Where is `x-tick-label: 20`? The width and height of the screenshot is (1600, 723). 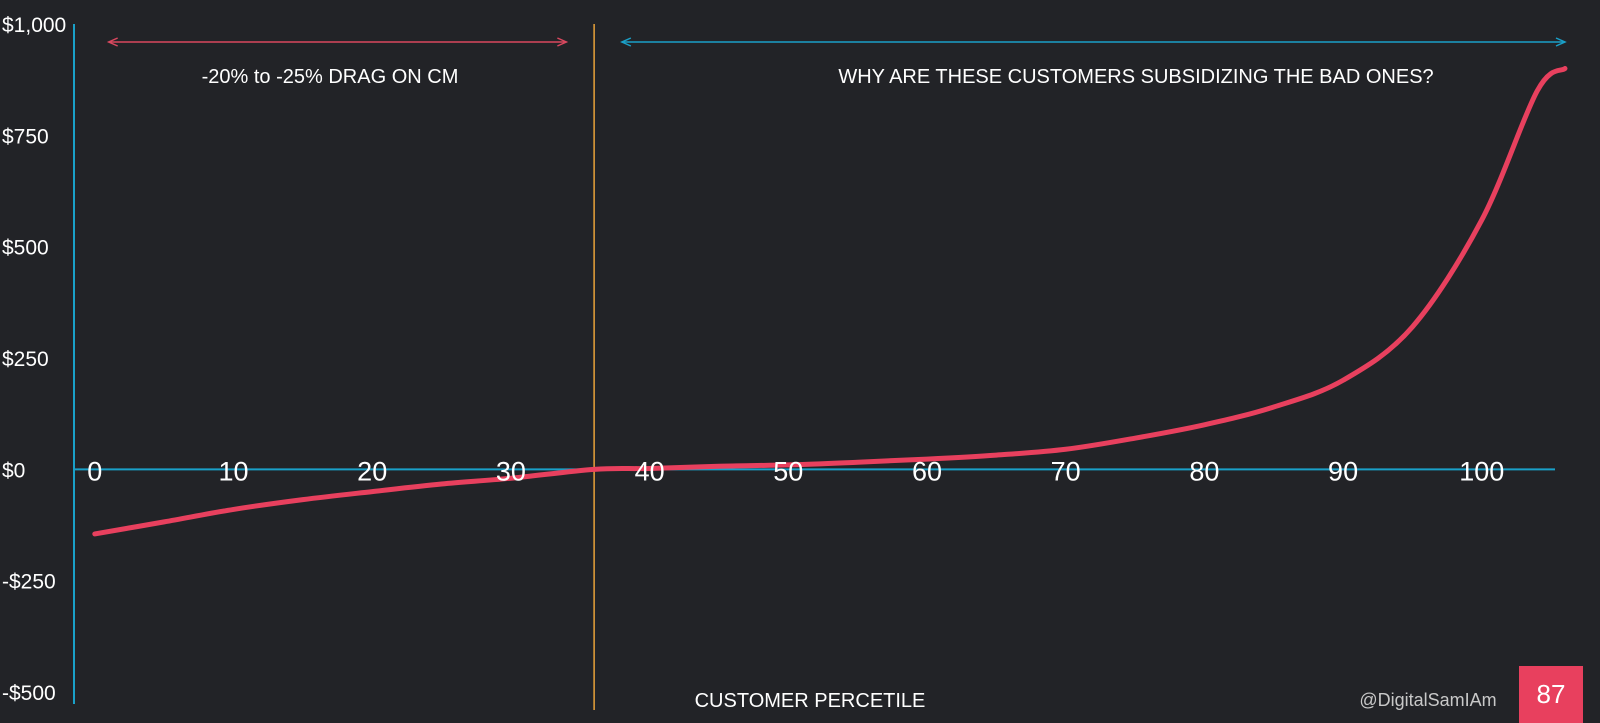 x-tick-label: 20 is located at coordinates (372, 471).